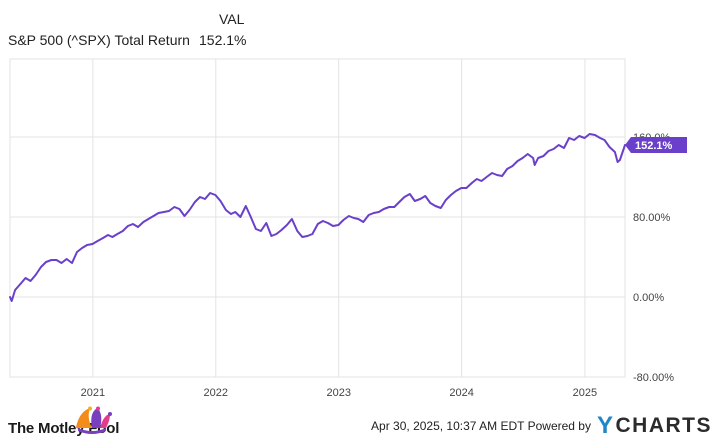 The width and height of the screenshot is (720, 441). What do you see at coordinates (94, 420) in the screenshot?
I see `jester-hat-icon` at bounding box center [94, 420].